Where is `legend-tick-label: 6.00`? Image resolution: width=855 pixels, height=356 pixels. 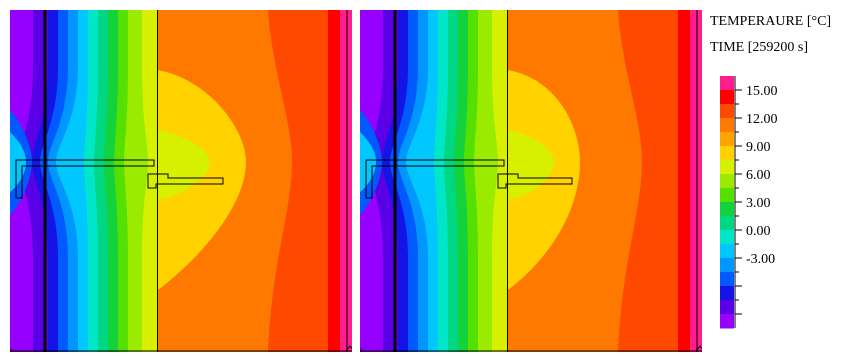
legend-tick-label: 6.00 is located at coordinates (758, 175).